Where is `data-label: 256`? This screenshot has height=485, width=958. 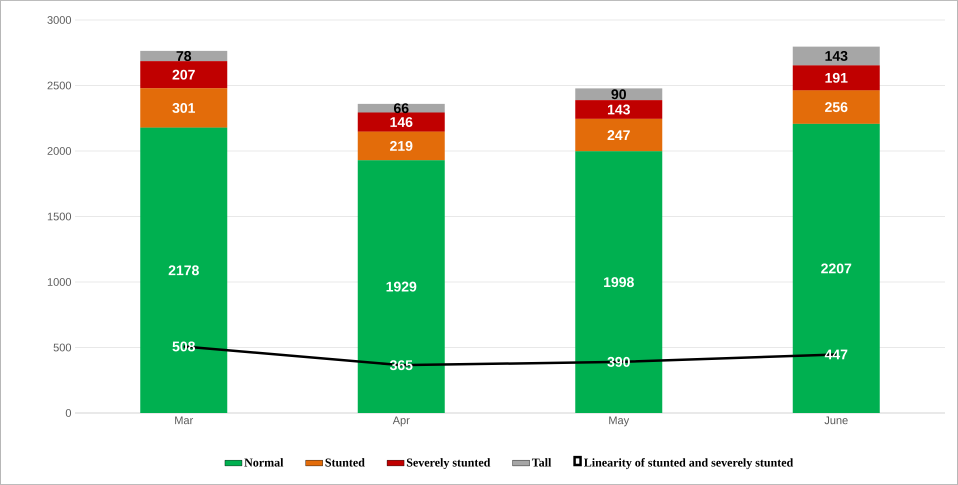
data-label: 256 is located at coordinates (836, 107).